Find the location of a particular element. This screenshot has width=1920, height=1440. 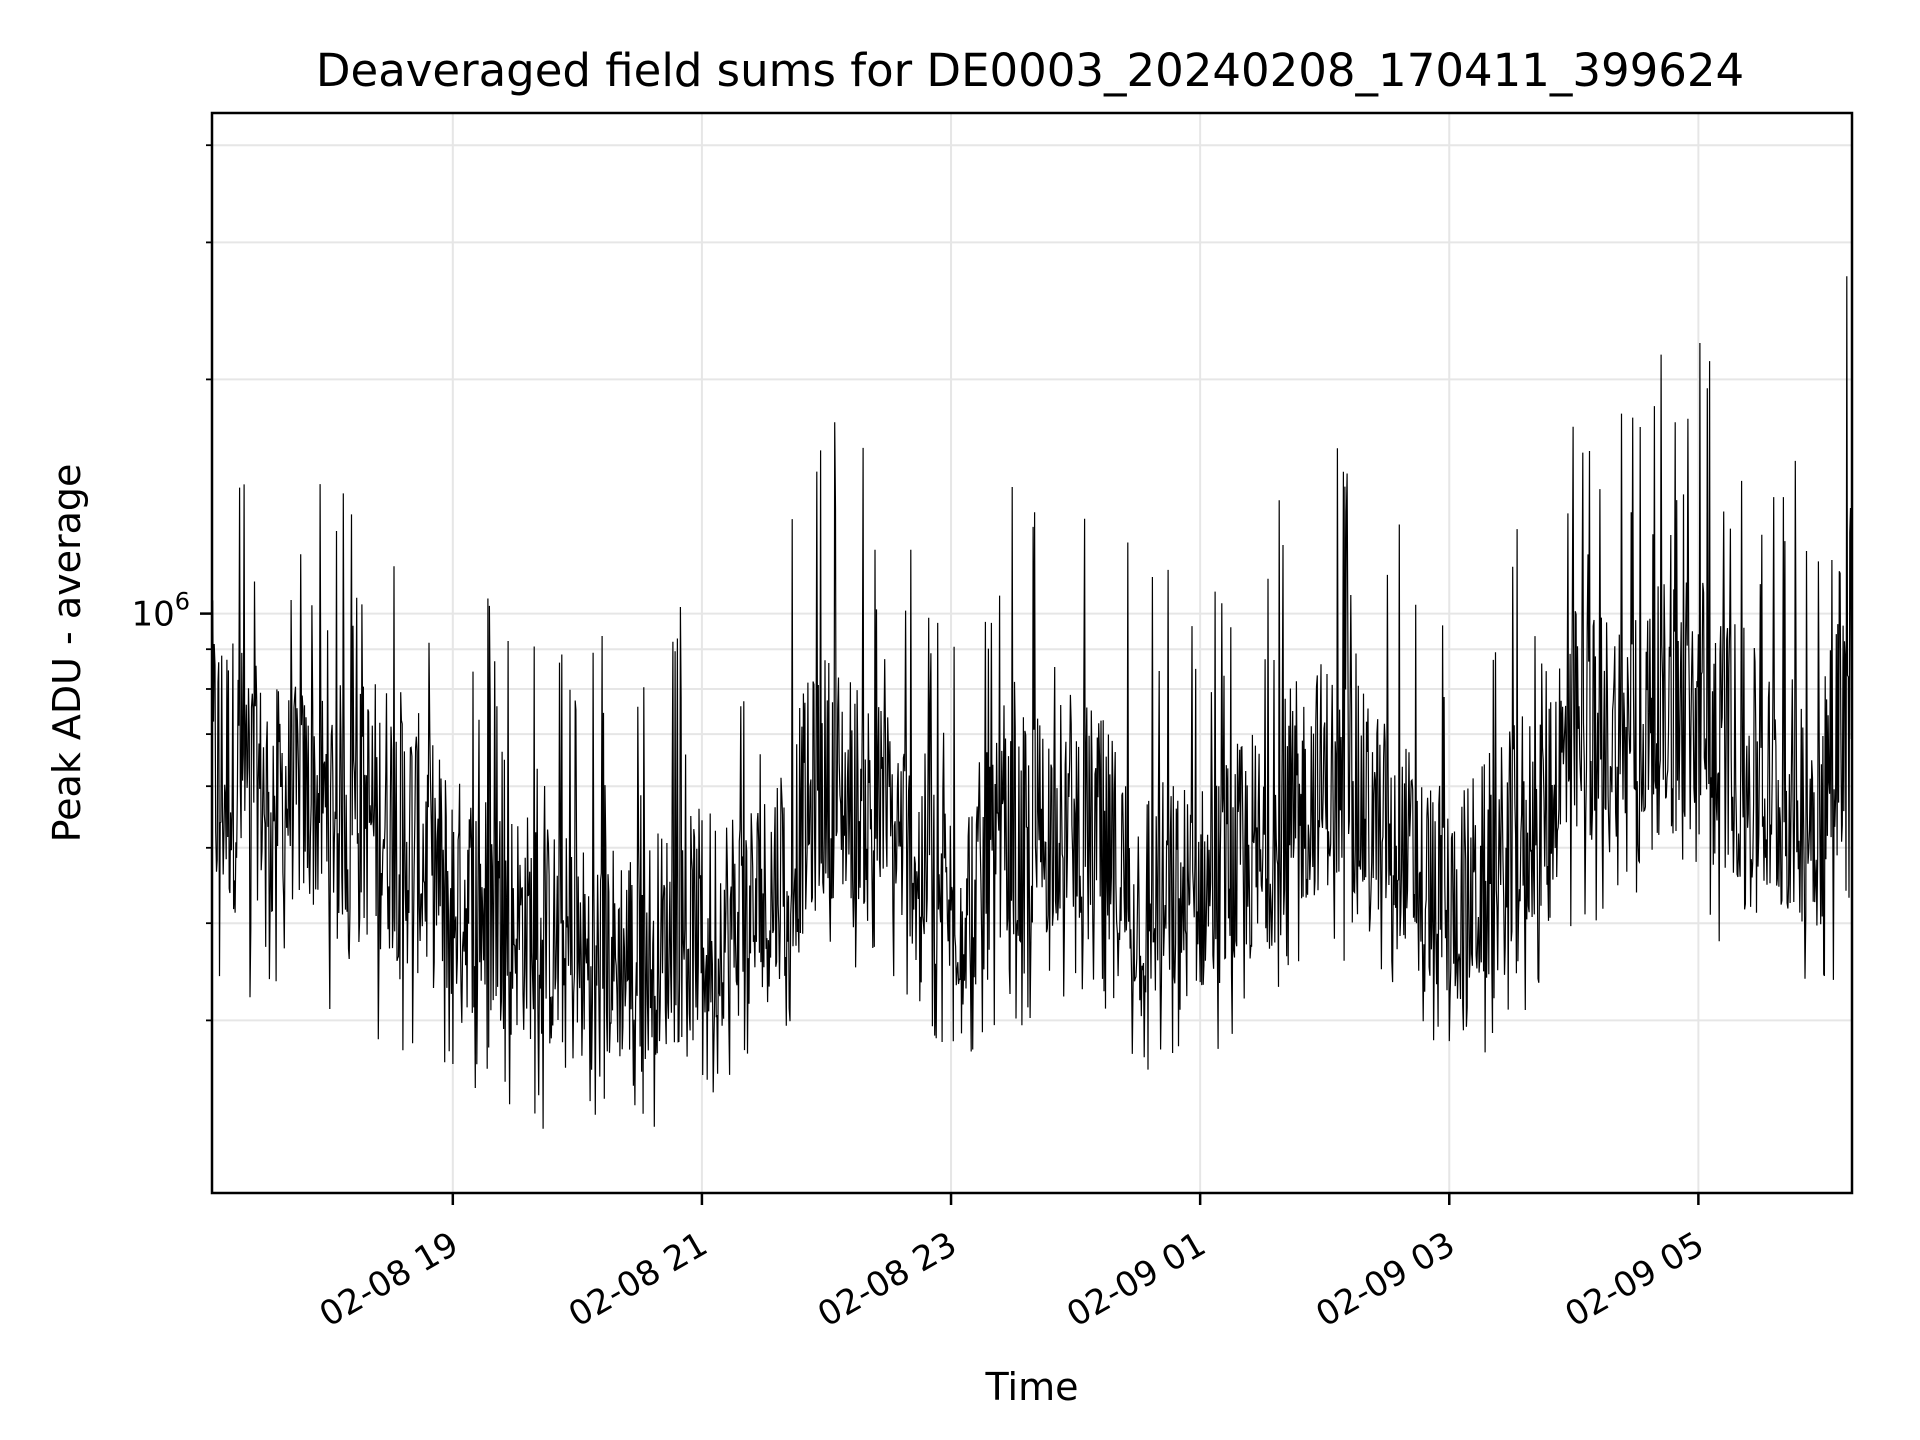

x-axis-label: Time is located at coordinates (1032, 1387).